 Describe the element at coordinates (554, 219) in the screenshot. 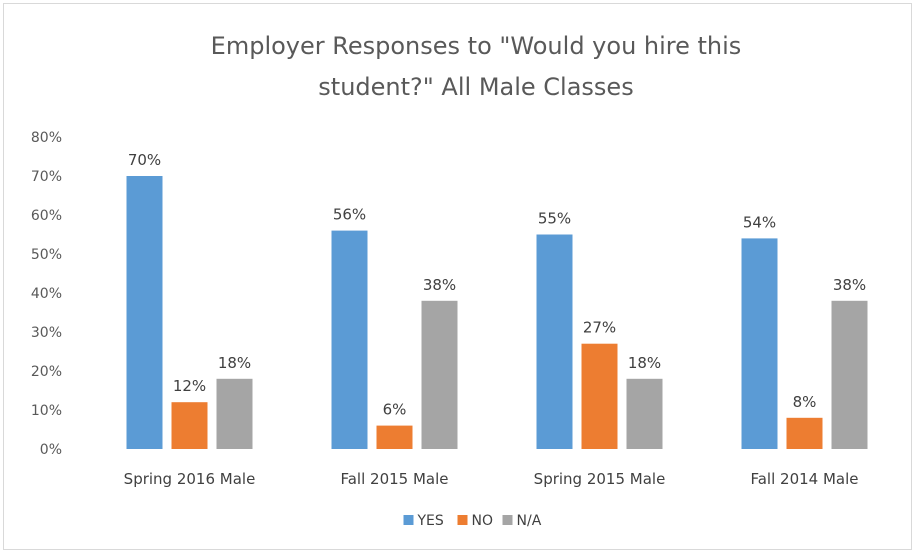

I see `data-label: 55%` at that location.